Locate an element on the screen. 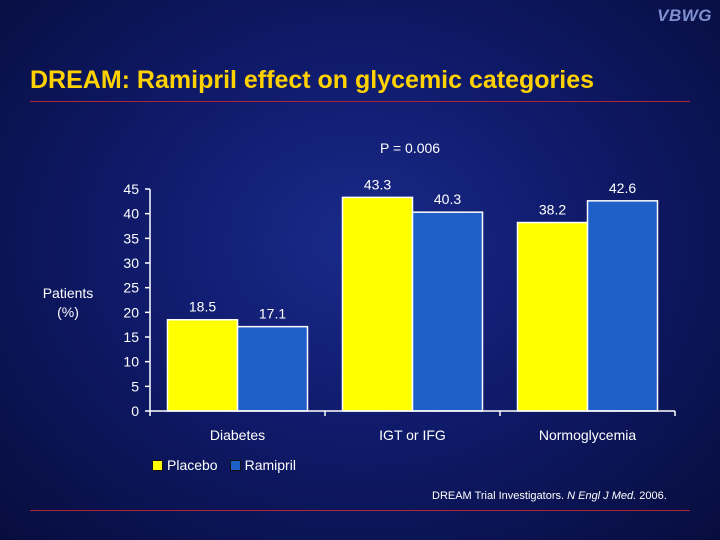 The height and width of the screenshot is (540, 720). legend-item-placebo: Placebo is located at coordinates (185, 465).